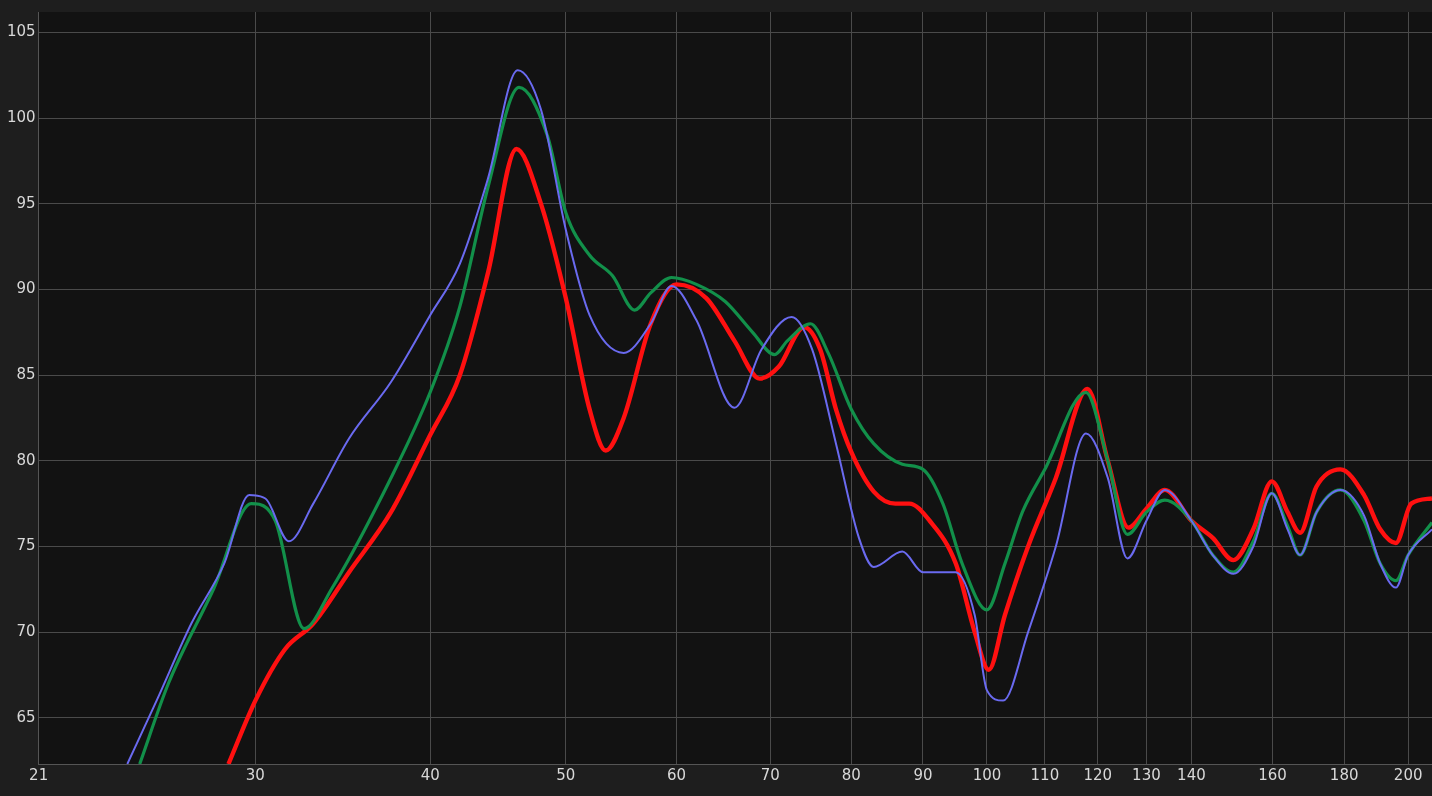 This screenshot has height=796, width=1432. What do you see at coordinates (1408, 774) in the screenshot?
I see `x-tick-label: 200` at bounding box center [1408, 774].